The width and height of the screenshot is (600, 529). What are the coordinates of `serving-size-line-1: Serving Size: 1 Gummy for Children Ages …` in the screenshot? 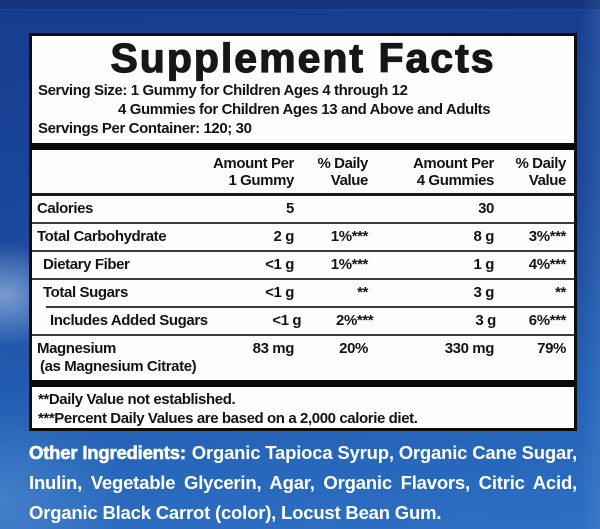 It's located at (223, 90).